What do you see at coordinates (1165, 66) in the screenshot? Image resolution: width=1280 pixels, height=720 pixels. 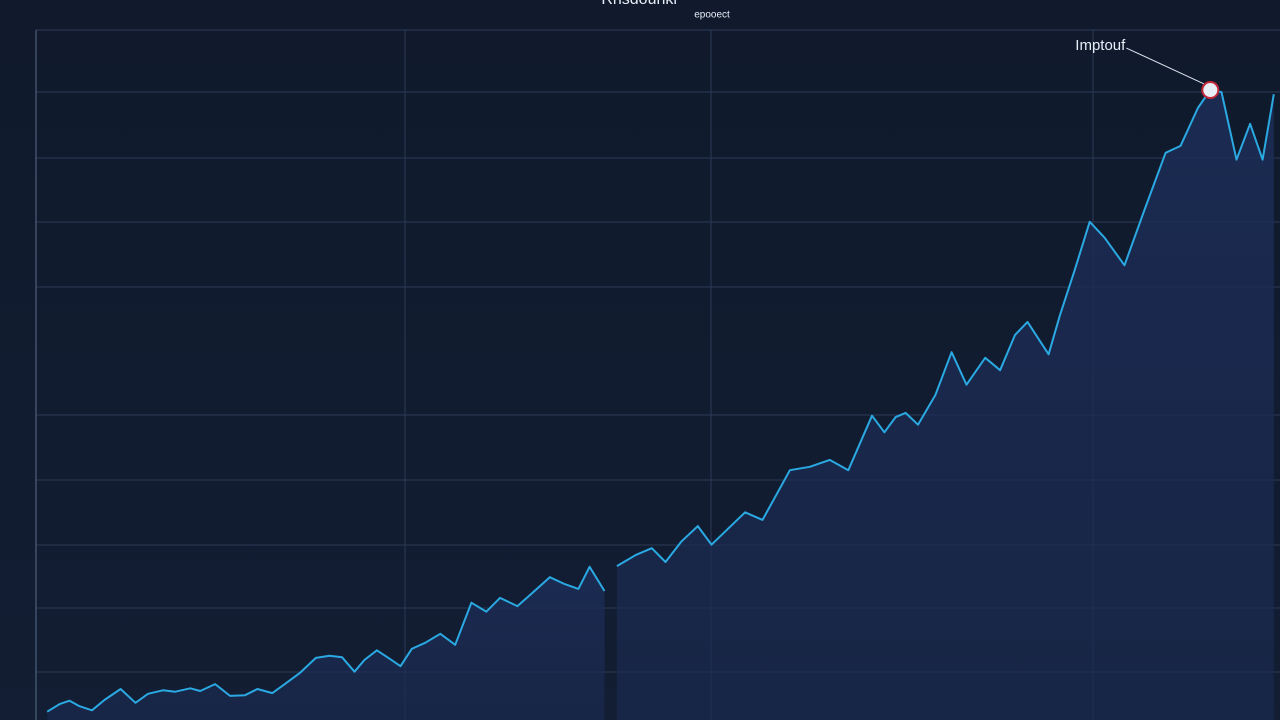 I see `annotation-arrow` at bounding box center [1165, 66].